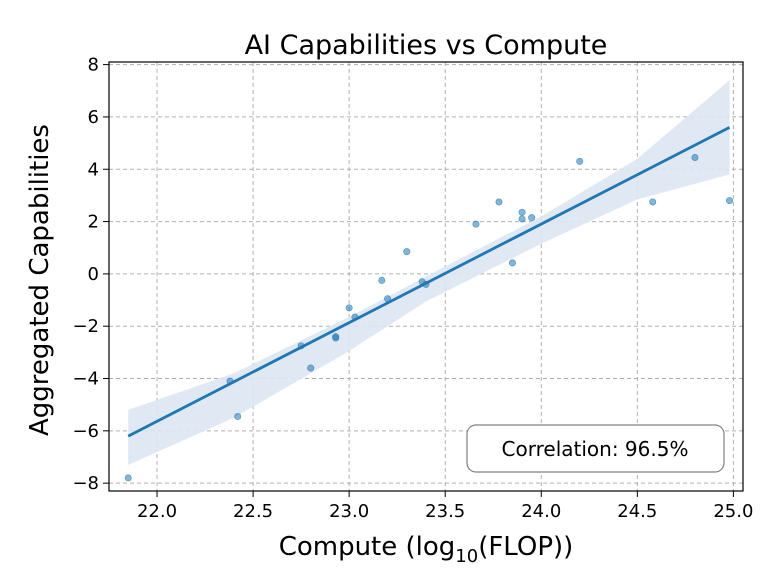 This screenshot has width=784, height=588. Describe the element at coordinates (367, 547) in the screenshot. I see `x-axis-label-prefix: Compute (log` at that location.